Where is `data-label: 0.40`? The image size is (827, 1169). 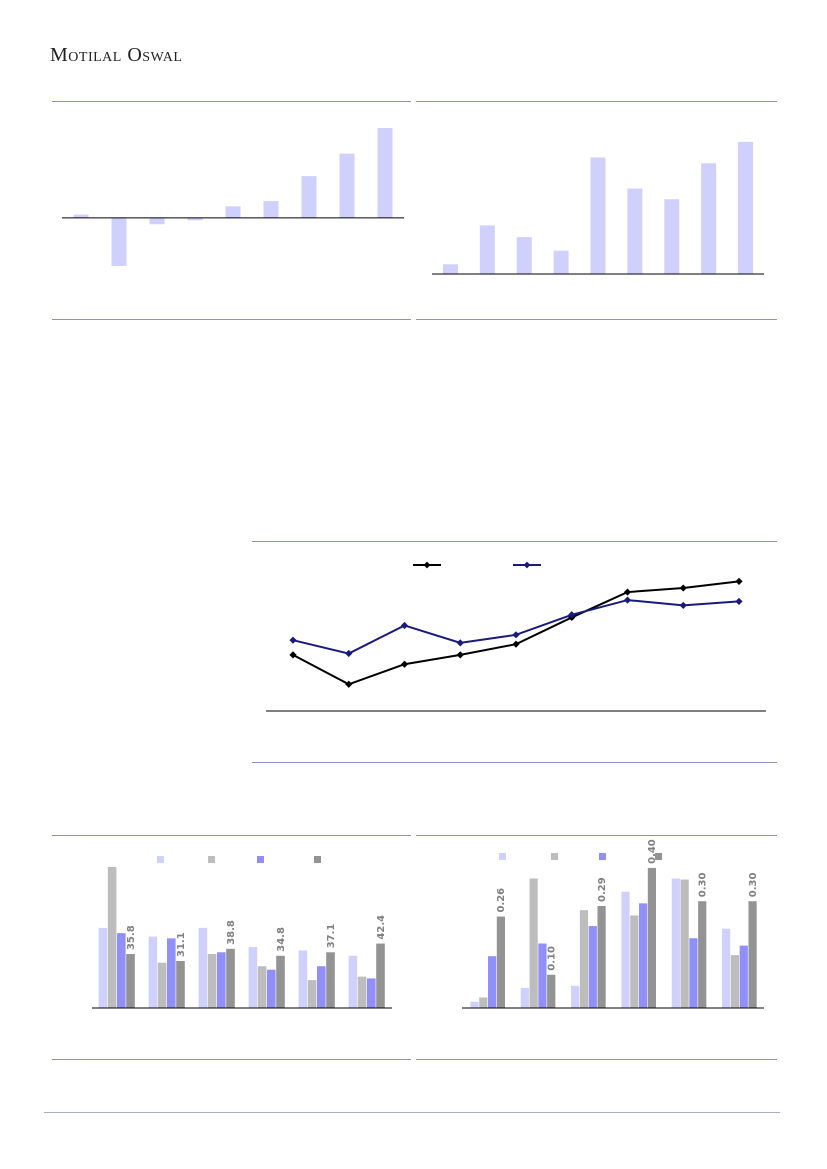 data-label: 0.40 is located at coordinates (652, 851).